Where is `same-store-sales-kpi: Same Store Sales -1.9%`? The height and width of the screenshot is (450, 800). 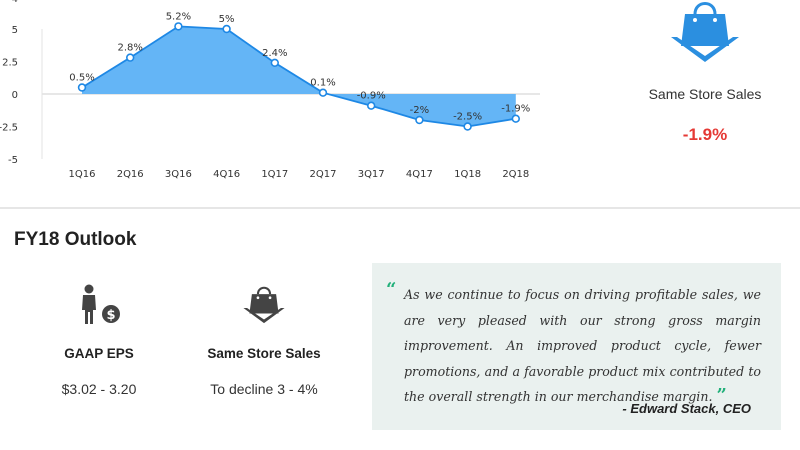 same-store-sales-kpi: Same Store Sales -1.9% is located at coordinates (705, 95).